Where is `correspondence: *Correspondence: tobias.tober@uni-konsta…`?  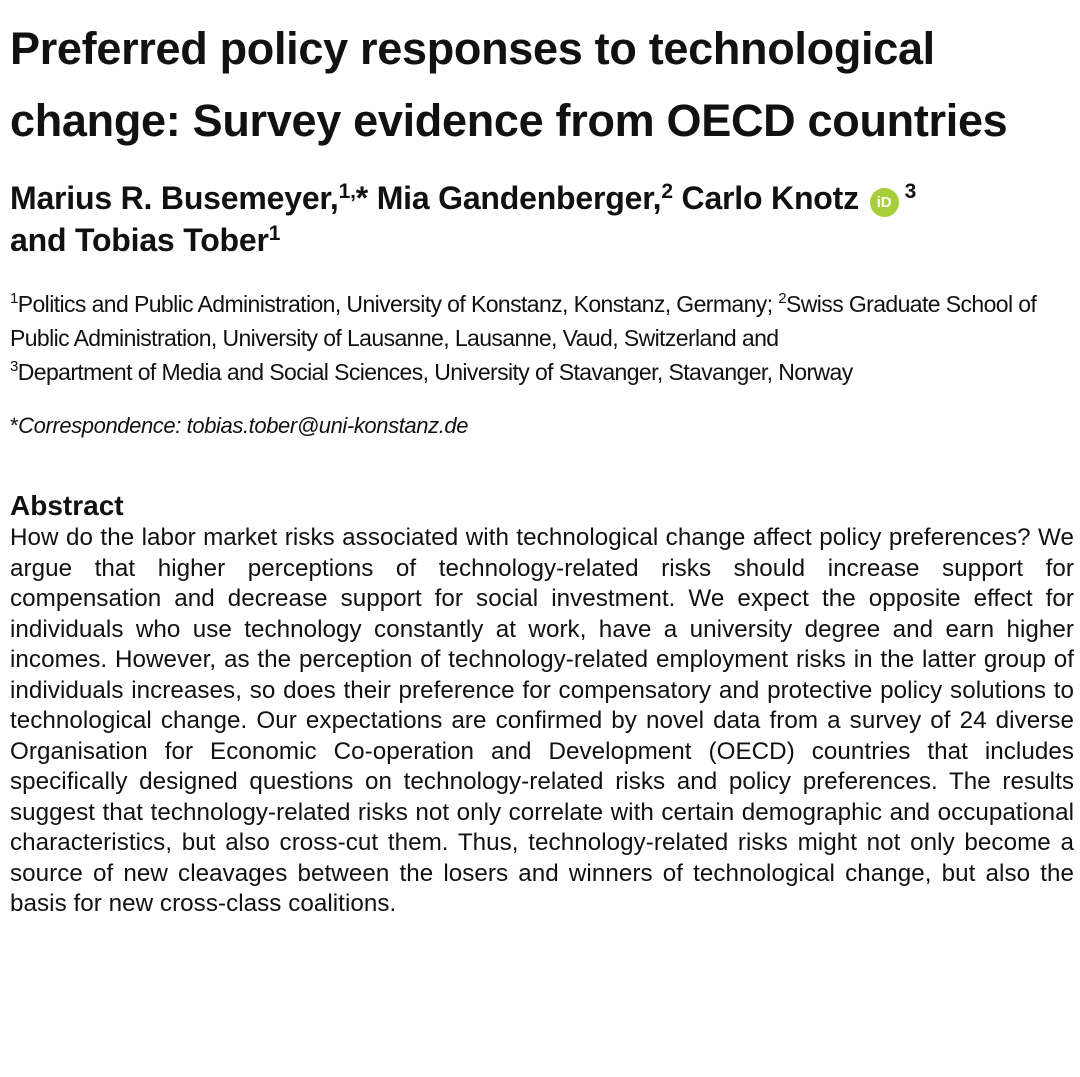
correspondence: *Correspondence: tobias.tober@uni-konsta… is located at coordinates (542, 426).